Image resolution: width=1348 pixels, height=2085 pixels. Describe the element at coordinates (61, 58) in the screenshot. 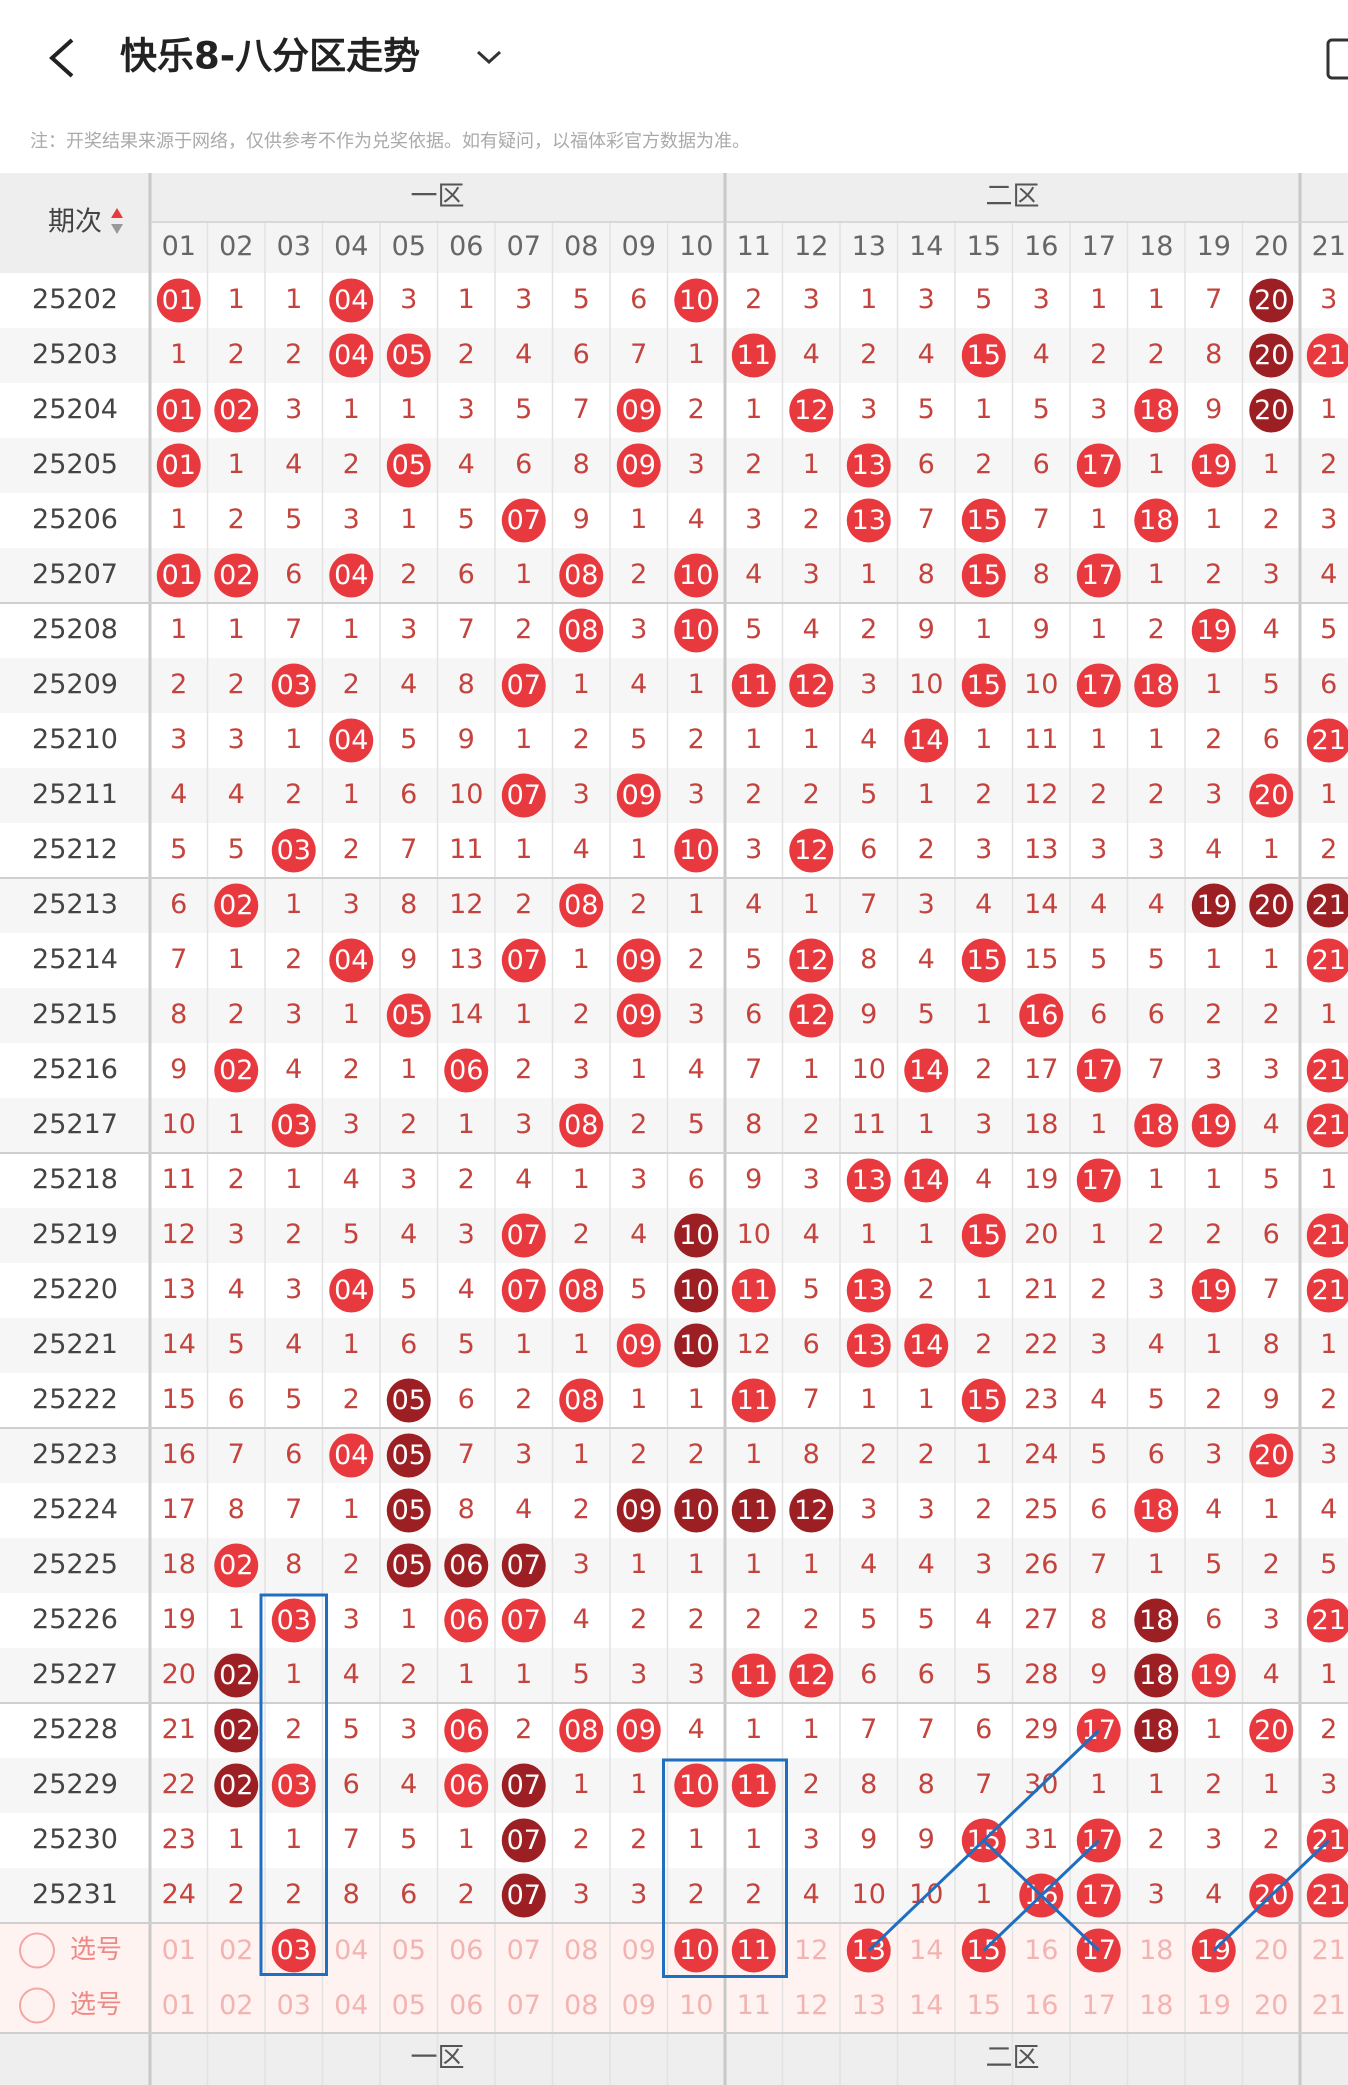

I see `back-button` at that location.